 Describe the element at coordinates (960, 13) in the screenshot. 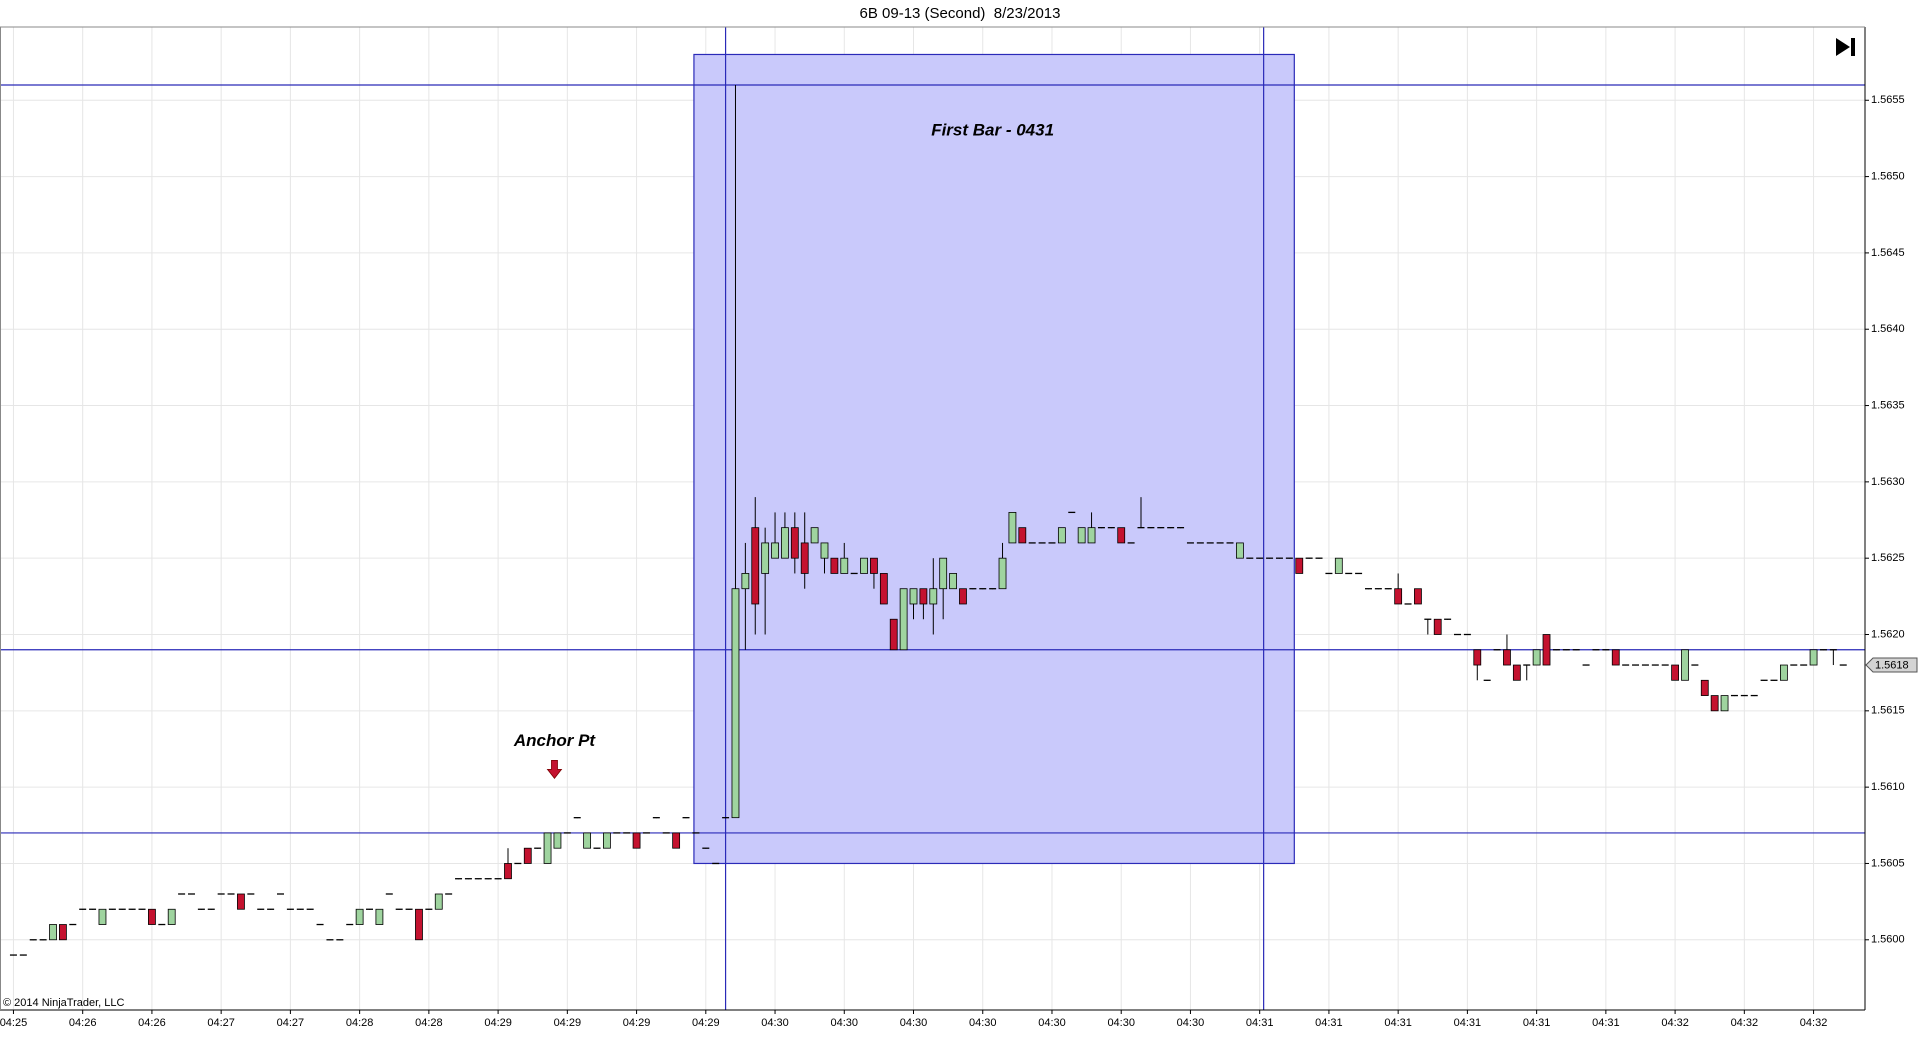

I see `chart-title: 6B 09-13 (Second) 8/23/2013` at that location.